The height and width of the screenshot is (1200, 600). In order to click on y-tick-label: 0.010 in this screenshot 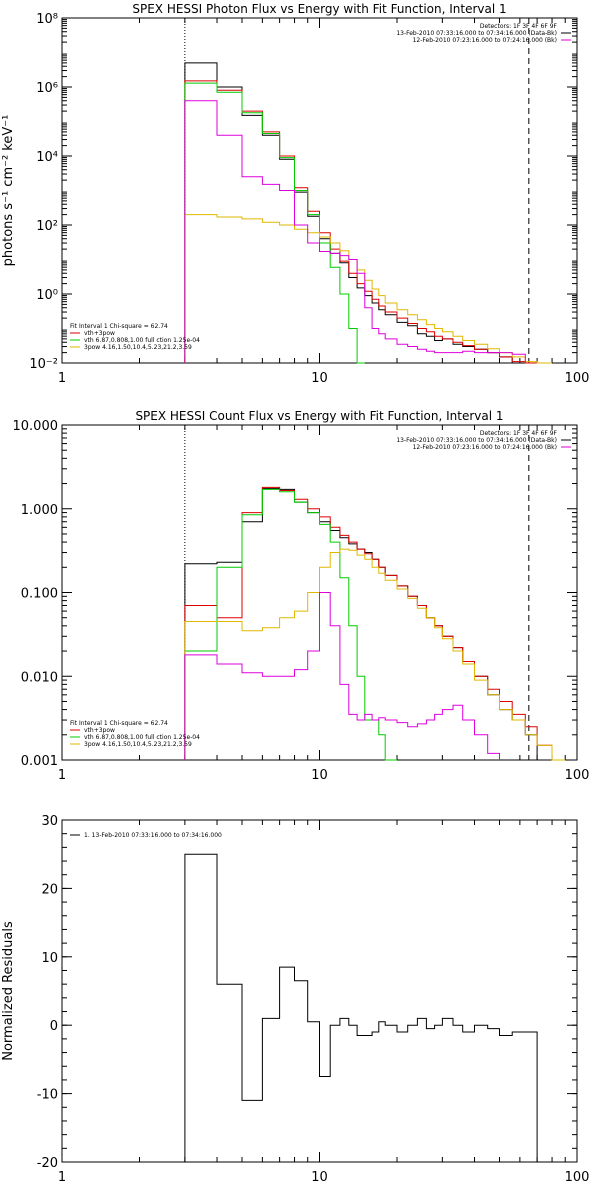, I will do `click(39, 677)`.